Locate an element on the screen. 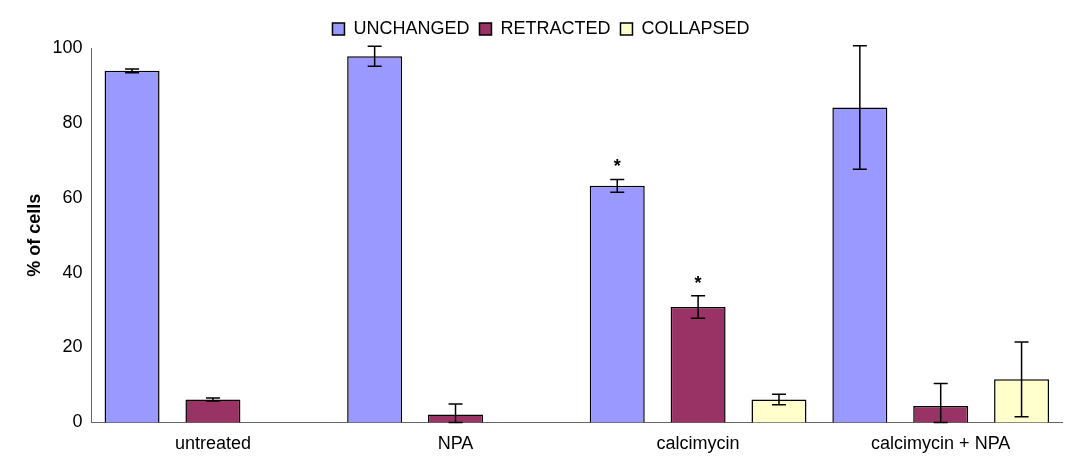  y-tick-label: 60 is located at coordinates (72, 196).